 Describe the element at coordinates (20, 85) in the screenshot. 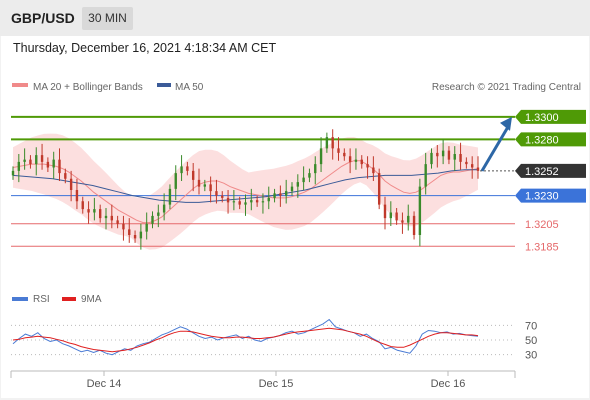

I see `bollinger-legend-swatch` at that location.